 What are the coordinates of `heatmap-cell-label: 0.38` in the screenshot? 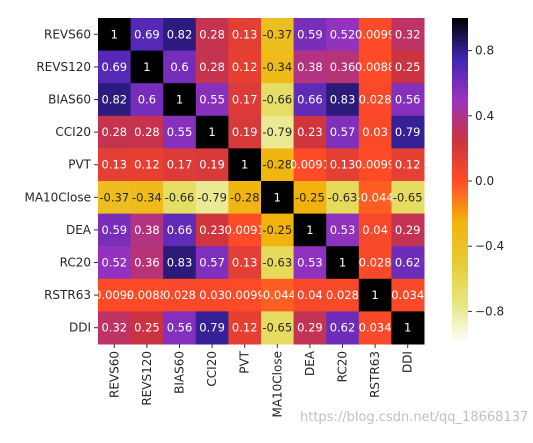 It's located at (147, 230).